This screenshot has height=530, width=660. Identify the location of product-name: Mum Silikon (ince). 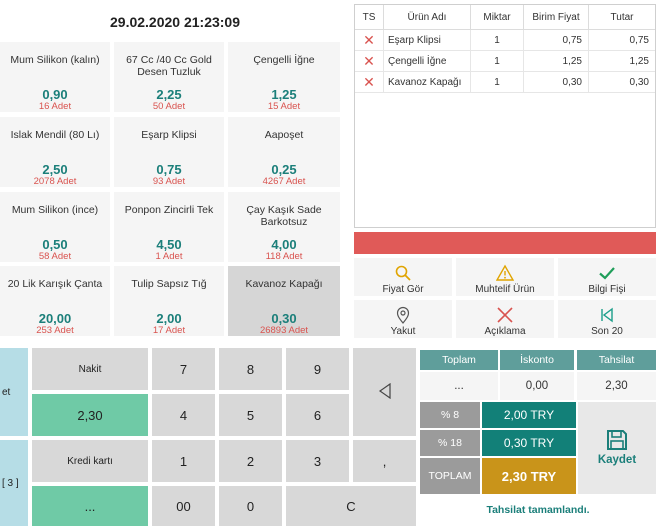
(55, 210).